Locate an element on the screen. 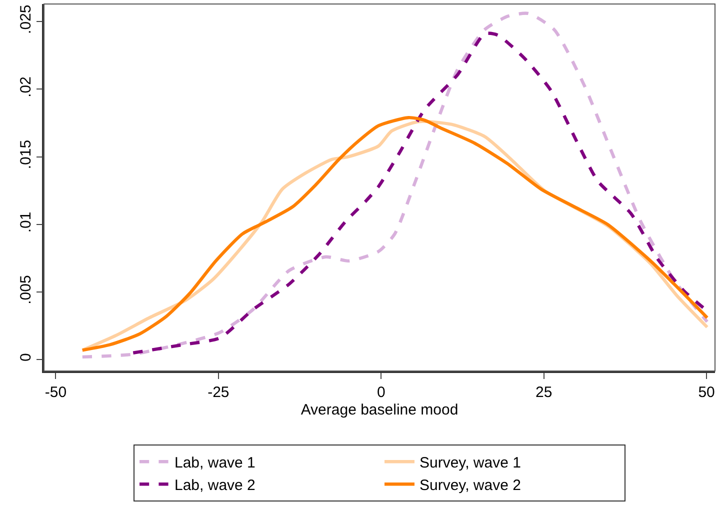 The height and width of the screenshot is (506, 719). y-tick-label: .015 is located at coordinates (25, 155).